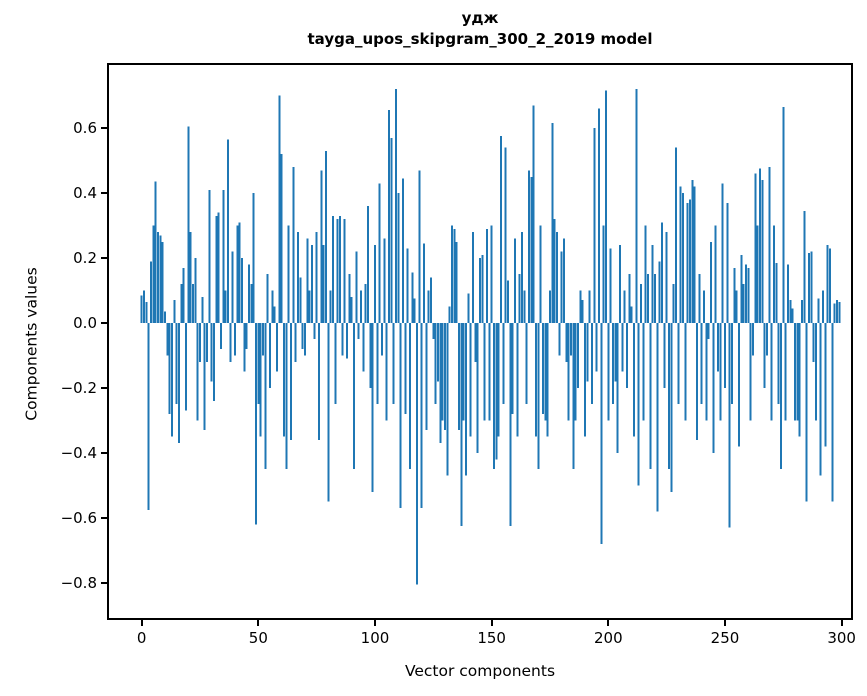 Image resolution: width=867 pixels, height=696 pixels. Describe the element at coordinates (841, 638) in the screenshot. I see `x-tick-label: 300` at that location.